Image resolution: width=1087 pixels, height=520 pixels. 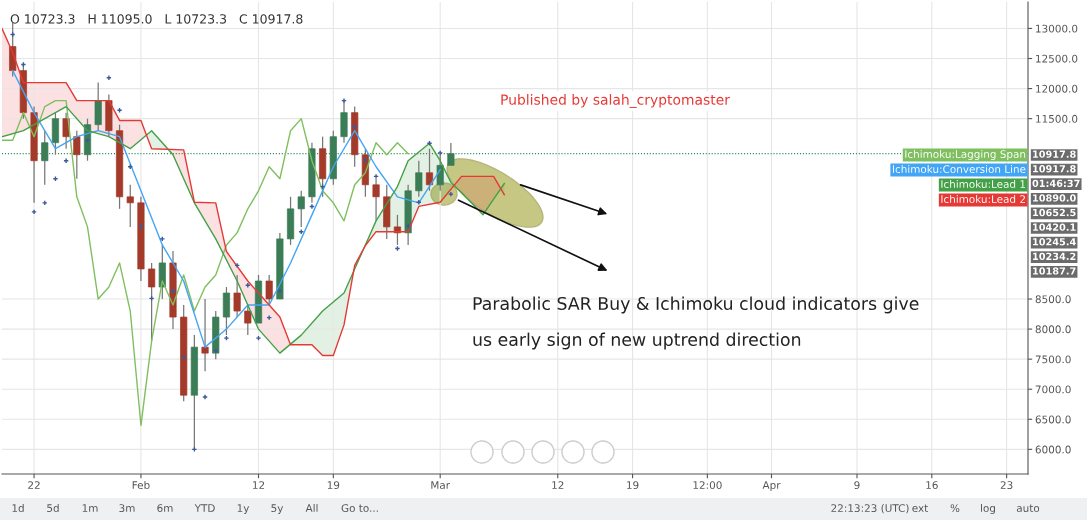 What do you see at coordinates (920, 508) in the screenshot?
I see `text: ext` at bounding box center [920, 508].